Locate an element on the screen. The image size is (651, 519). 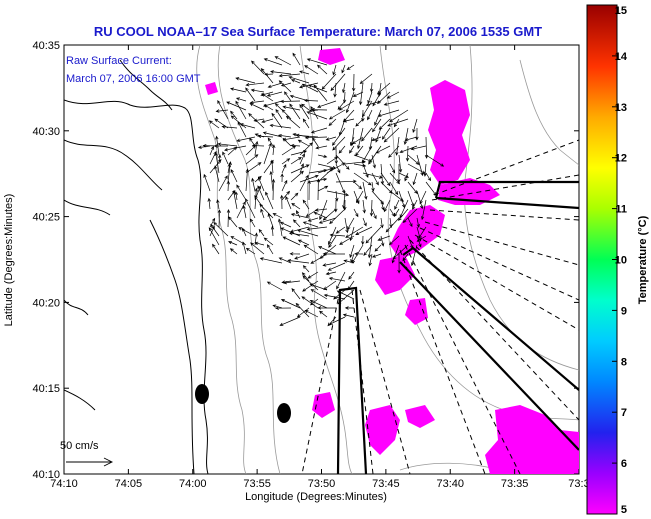
y-tick-label: 40:10 is located at coordinates (46, 475).